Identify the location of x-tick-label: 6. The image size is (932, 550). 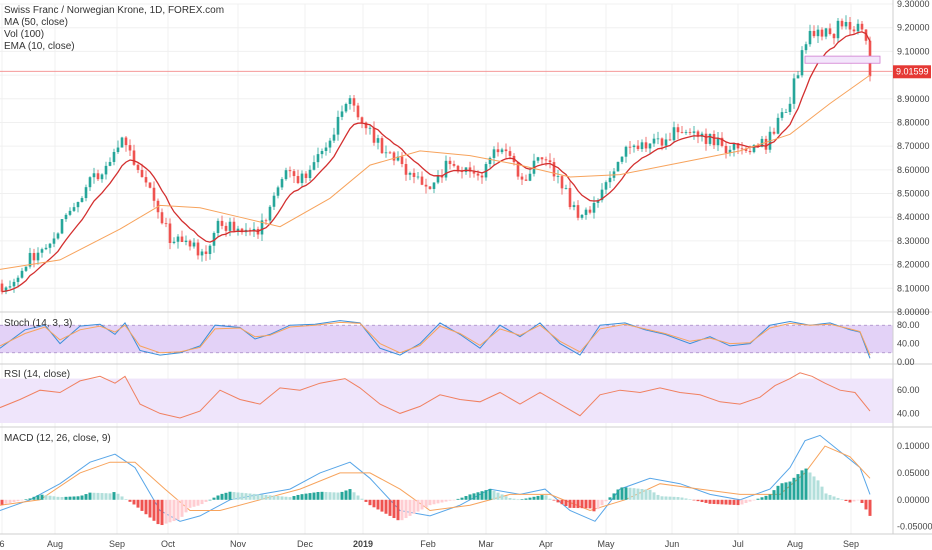
(2, 544).